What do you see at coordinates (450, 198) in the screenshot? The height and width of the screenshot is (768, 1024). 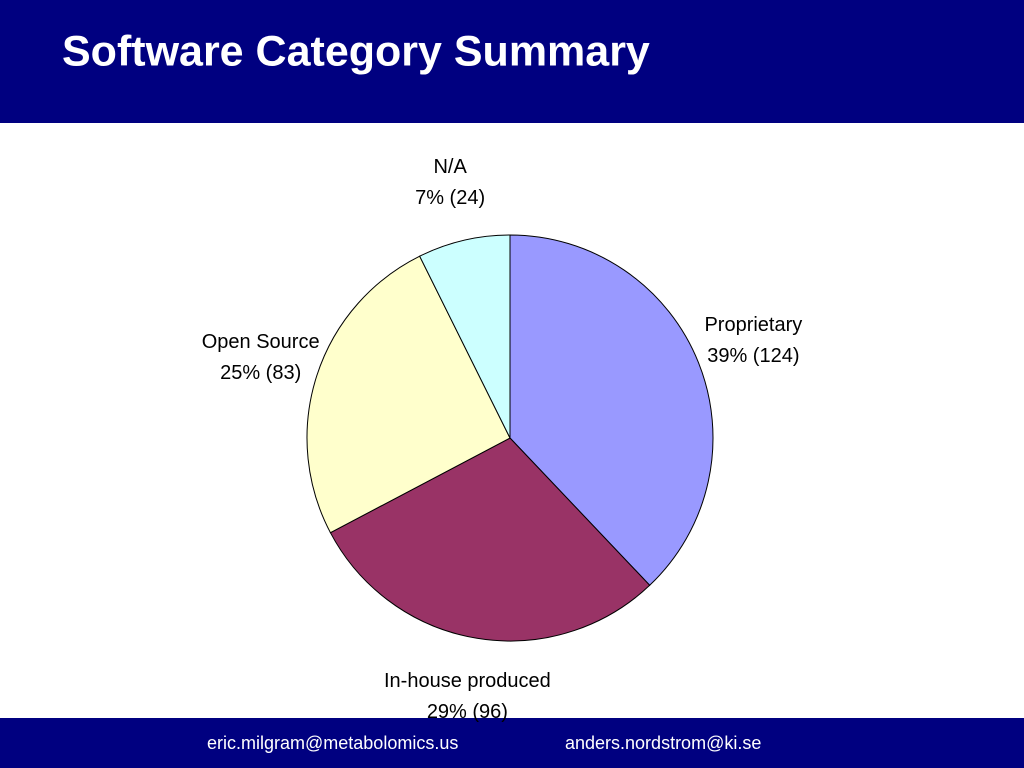 I see `slice-value-label: 7% (24)` at bounding box center [450, 198].